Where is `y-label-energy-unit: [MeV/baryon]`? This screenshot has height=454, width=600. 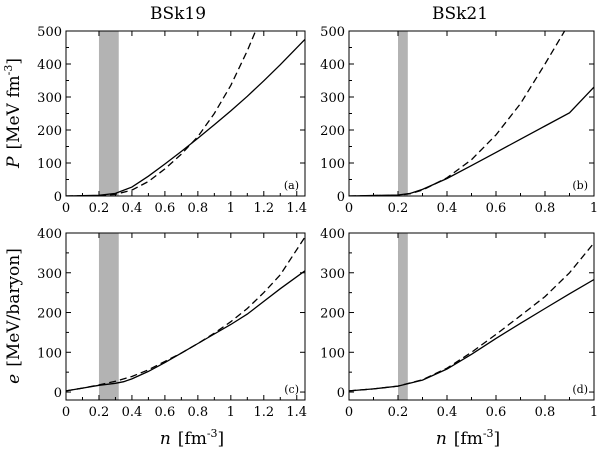
y-label-energy-unit: [MeV/baryon] is located at coordinates (14, 307).